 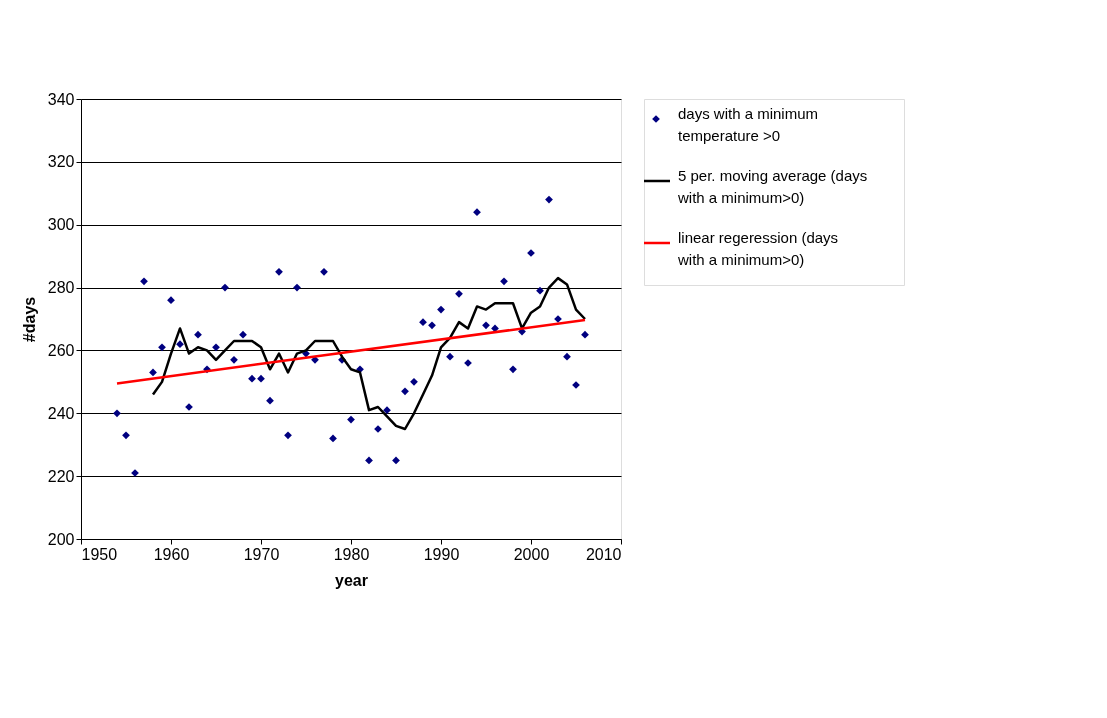 What do you see at coordinates (772, 186) in the screenshot?
I see `legend-label: 5 per. moving average (days with a minimum>0)` at bounding box center [772, 186].